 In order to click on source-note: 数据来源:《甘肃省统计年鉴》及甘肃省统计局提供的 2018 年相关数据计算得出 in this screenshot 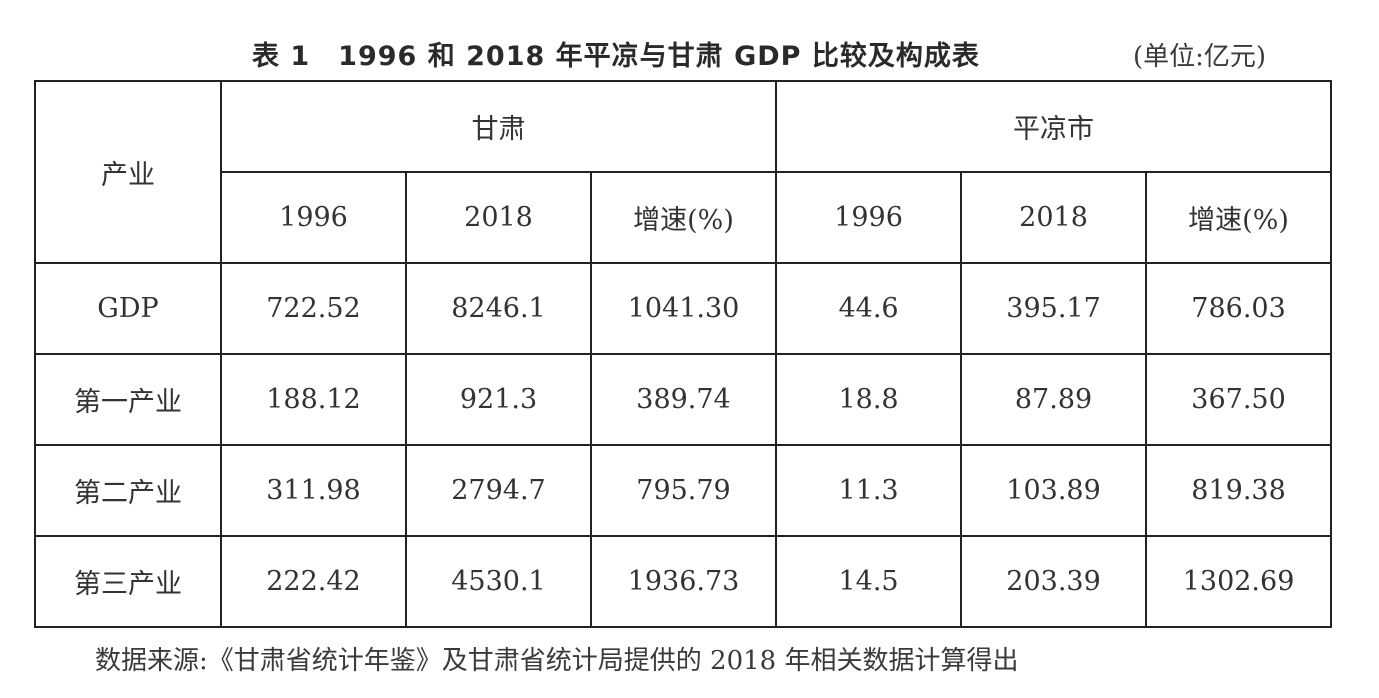, I will do `click(557, 661)`.